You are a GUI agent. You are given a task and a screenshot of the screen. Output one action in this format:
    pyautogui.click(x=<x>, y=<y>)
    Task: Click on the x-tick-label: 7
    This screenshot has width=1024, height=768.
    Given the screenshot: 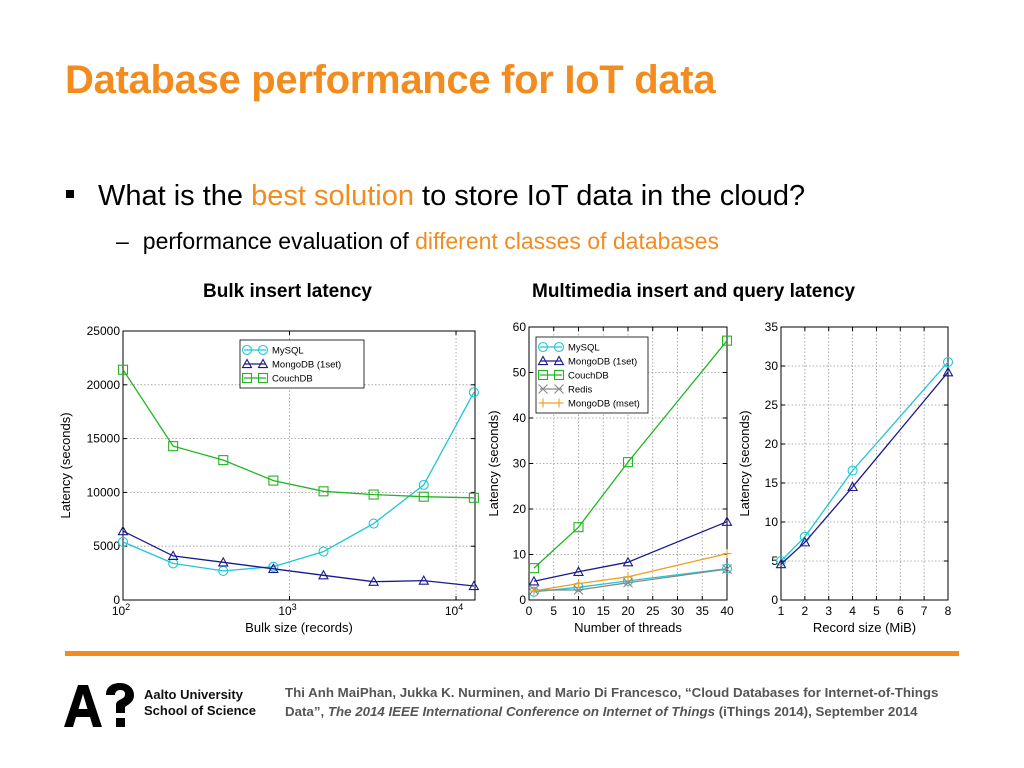 What is the action you would take?
    pyautogui.click(x=924, y=611)
    